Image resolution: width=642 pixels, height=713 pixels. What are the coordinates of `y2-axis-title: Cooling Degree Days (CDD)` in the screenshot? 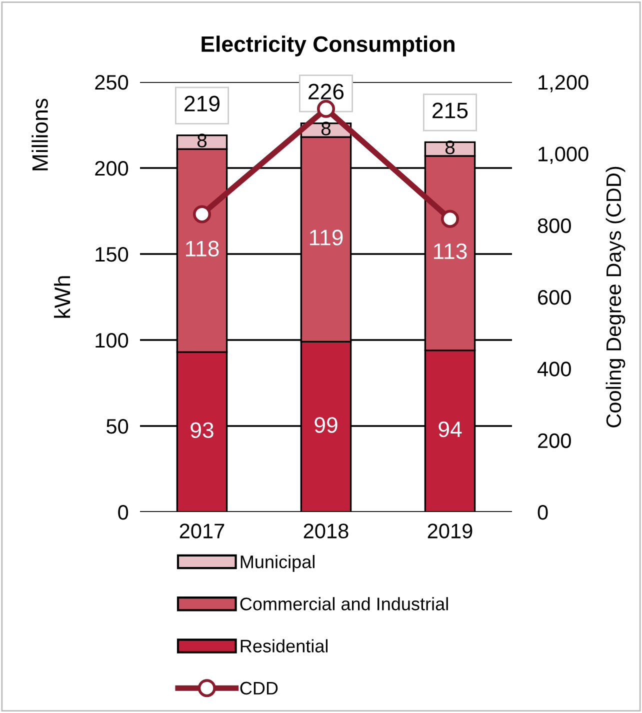 It's located at (616, 297).